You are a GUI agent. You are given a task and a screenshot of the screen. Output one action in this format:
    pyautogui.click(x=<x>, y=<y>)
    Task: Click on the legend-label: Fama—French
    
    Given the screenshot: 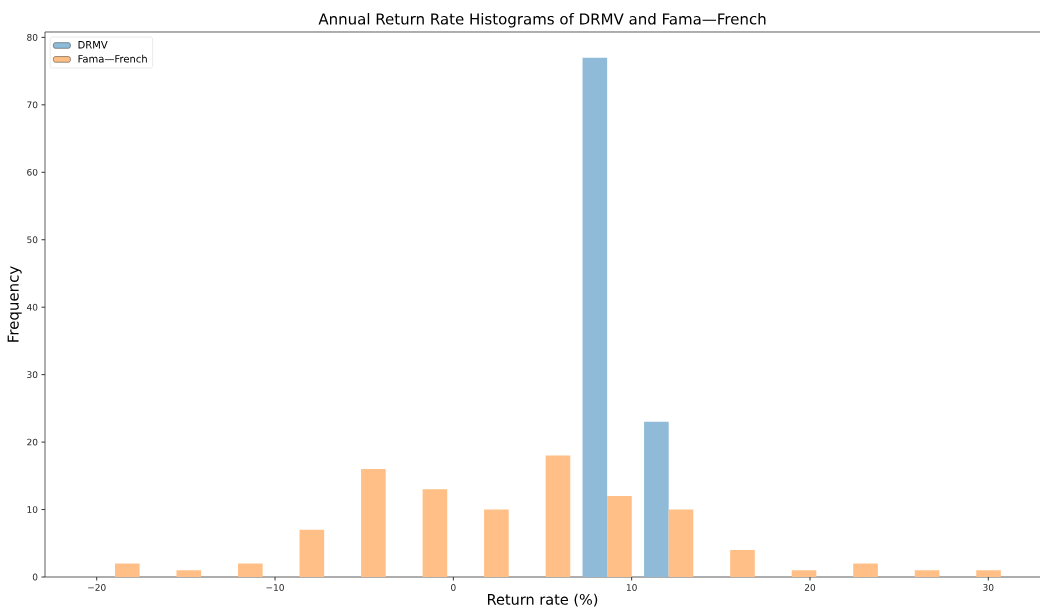 What is the action you would take?
    pyautogui.click(x=112, y=58)
    